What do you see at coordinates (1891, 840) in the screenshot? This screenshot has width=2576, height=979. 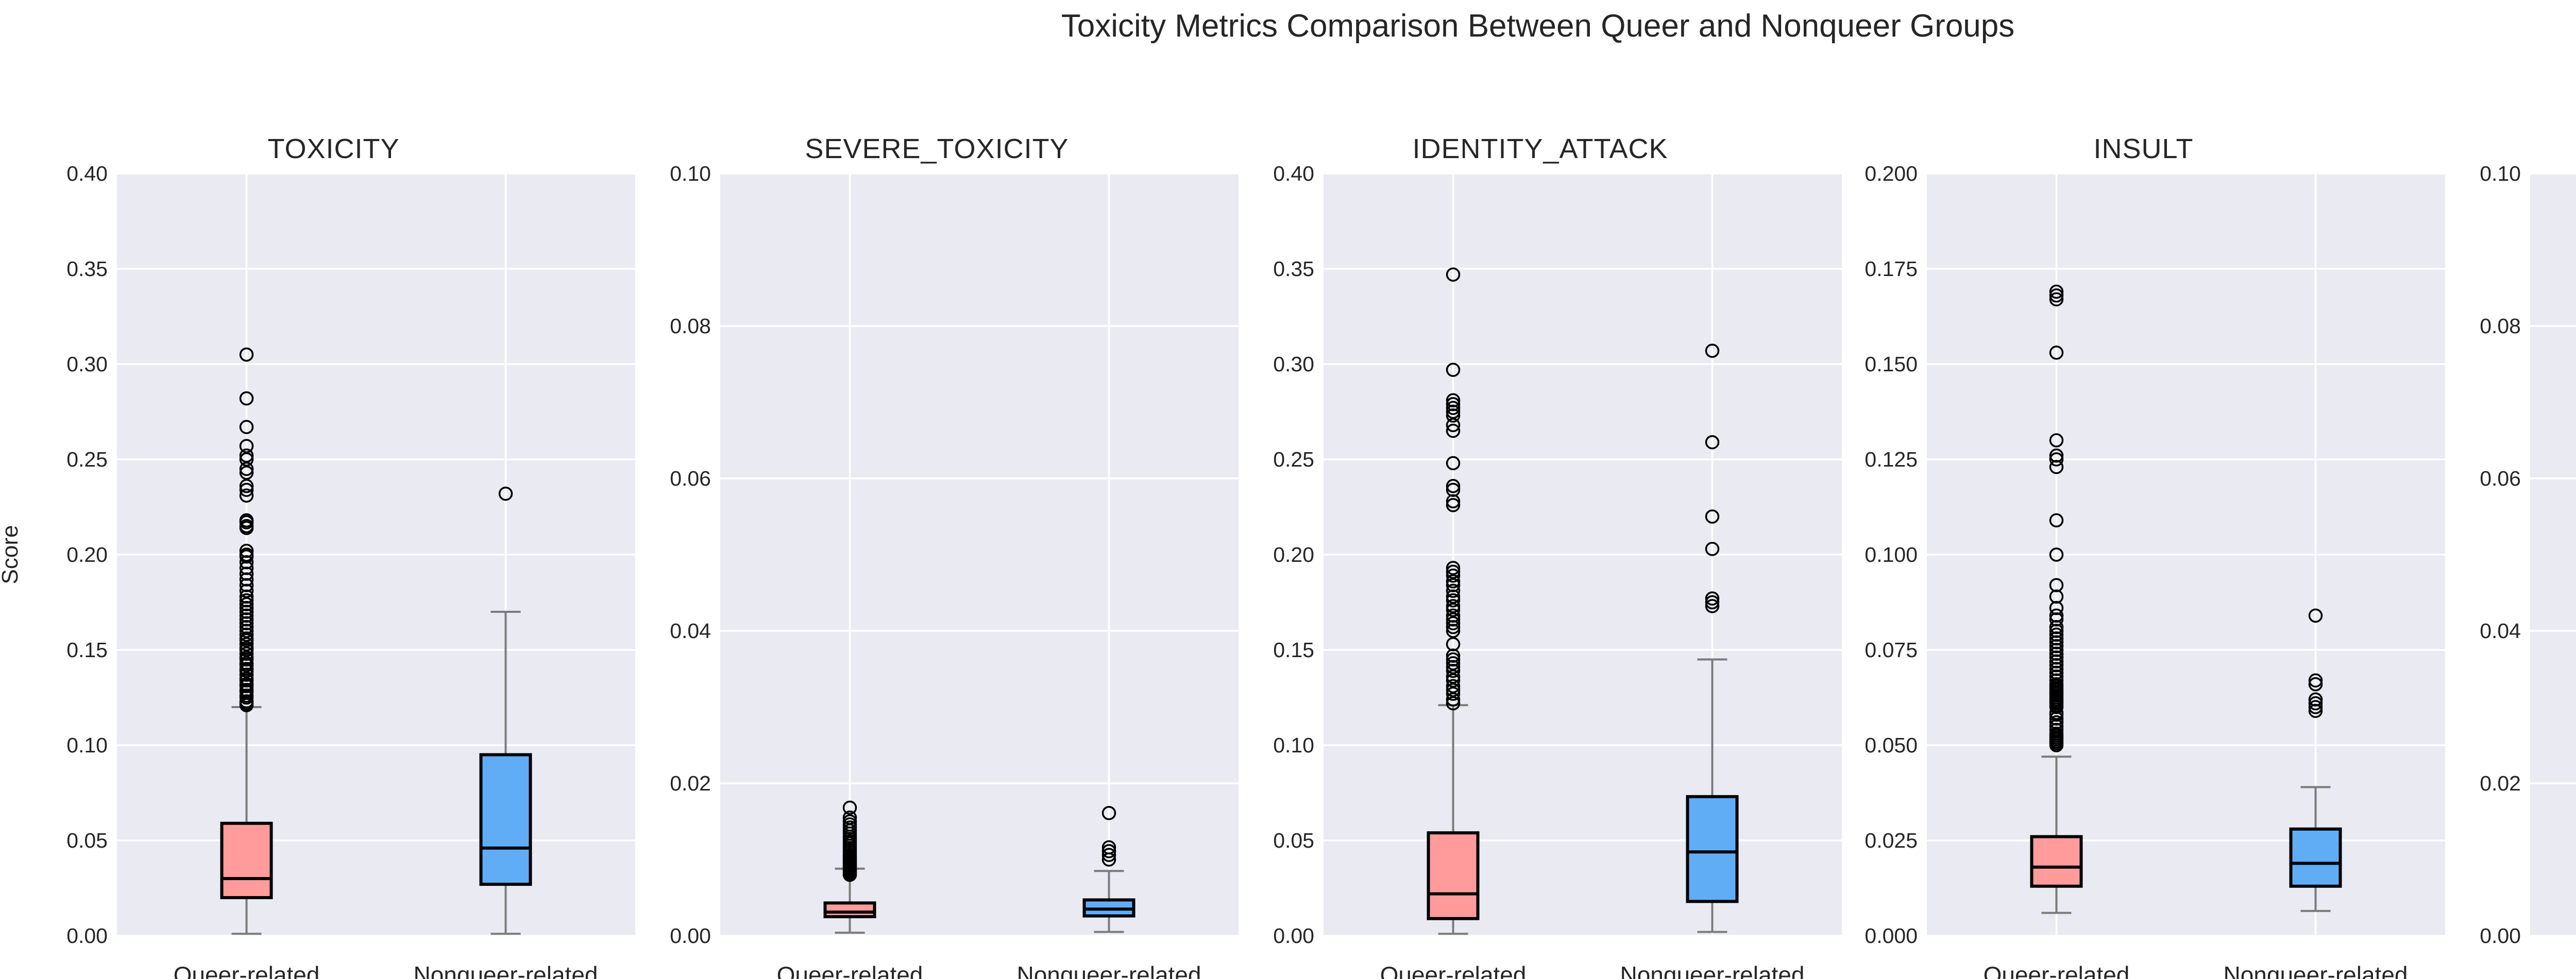 I see `svg-text: 0.025` at bounding box center [1891, 840].